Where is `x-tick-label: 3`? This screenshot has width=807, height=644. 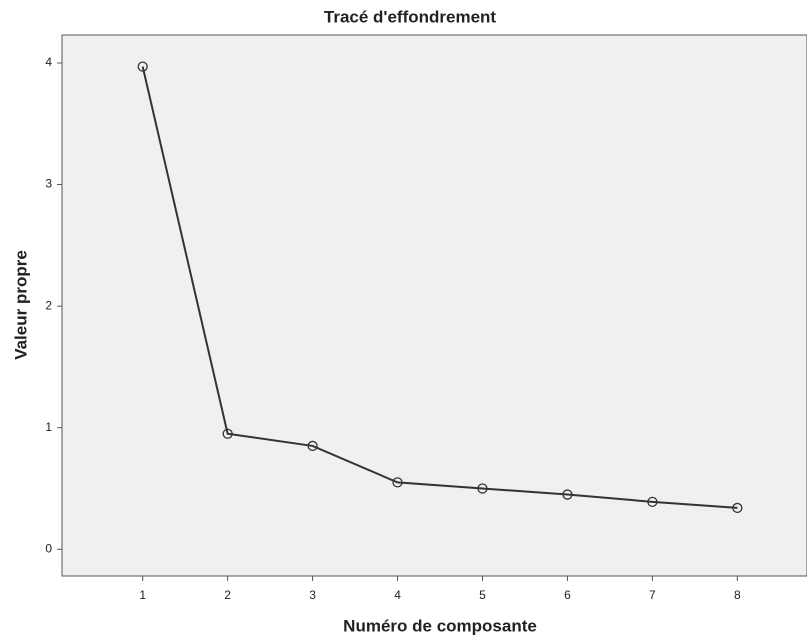
x-tick-label: 3 is located at coordinates (312, 595).